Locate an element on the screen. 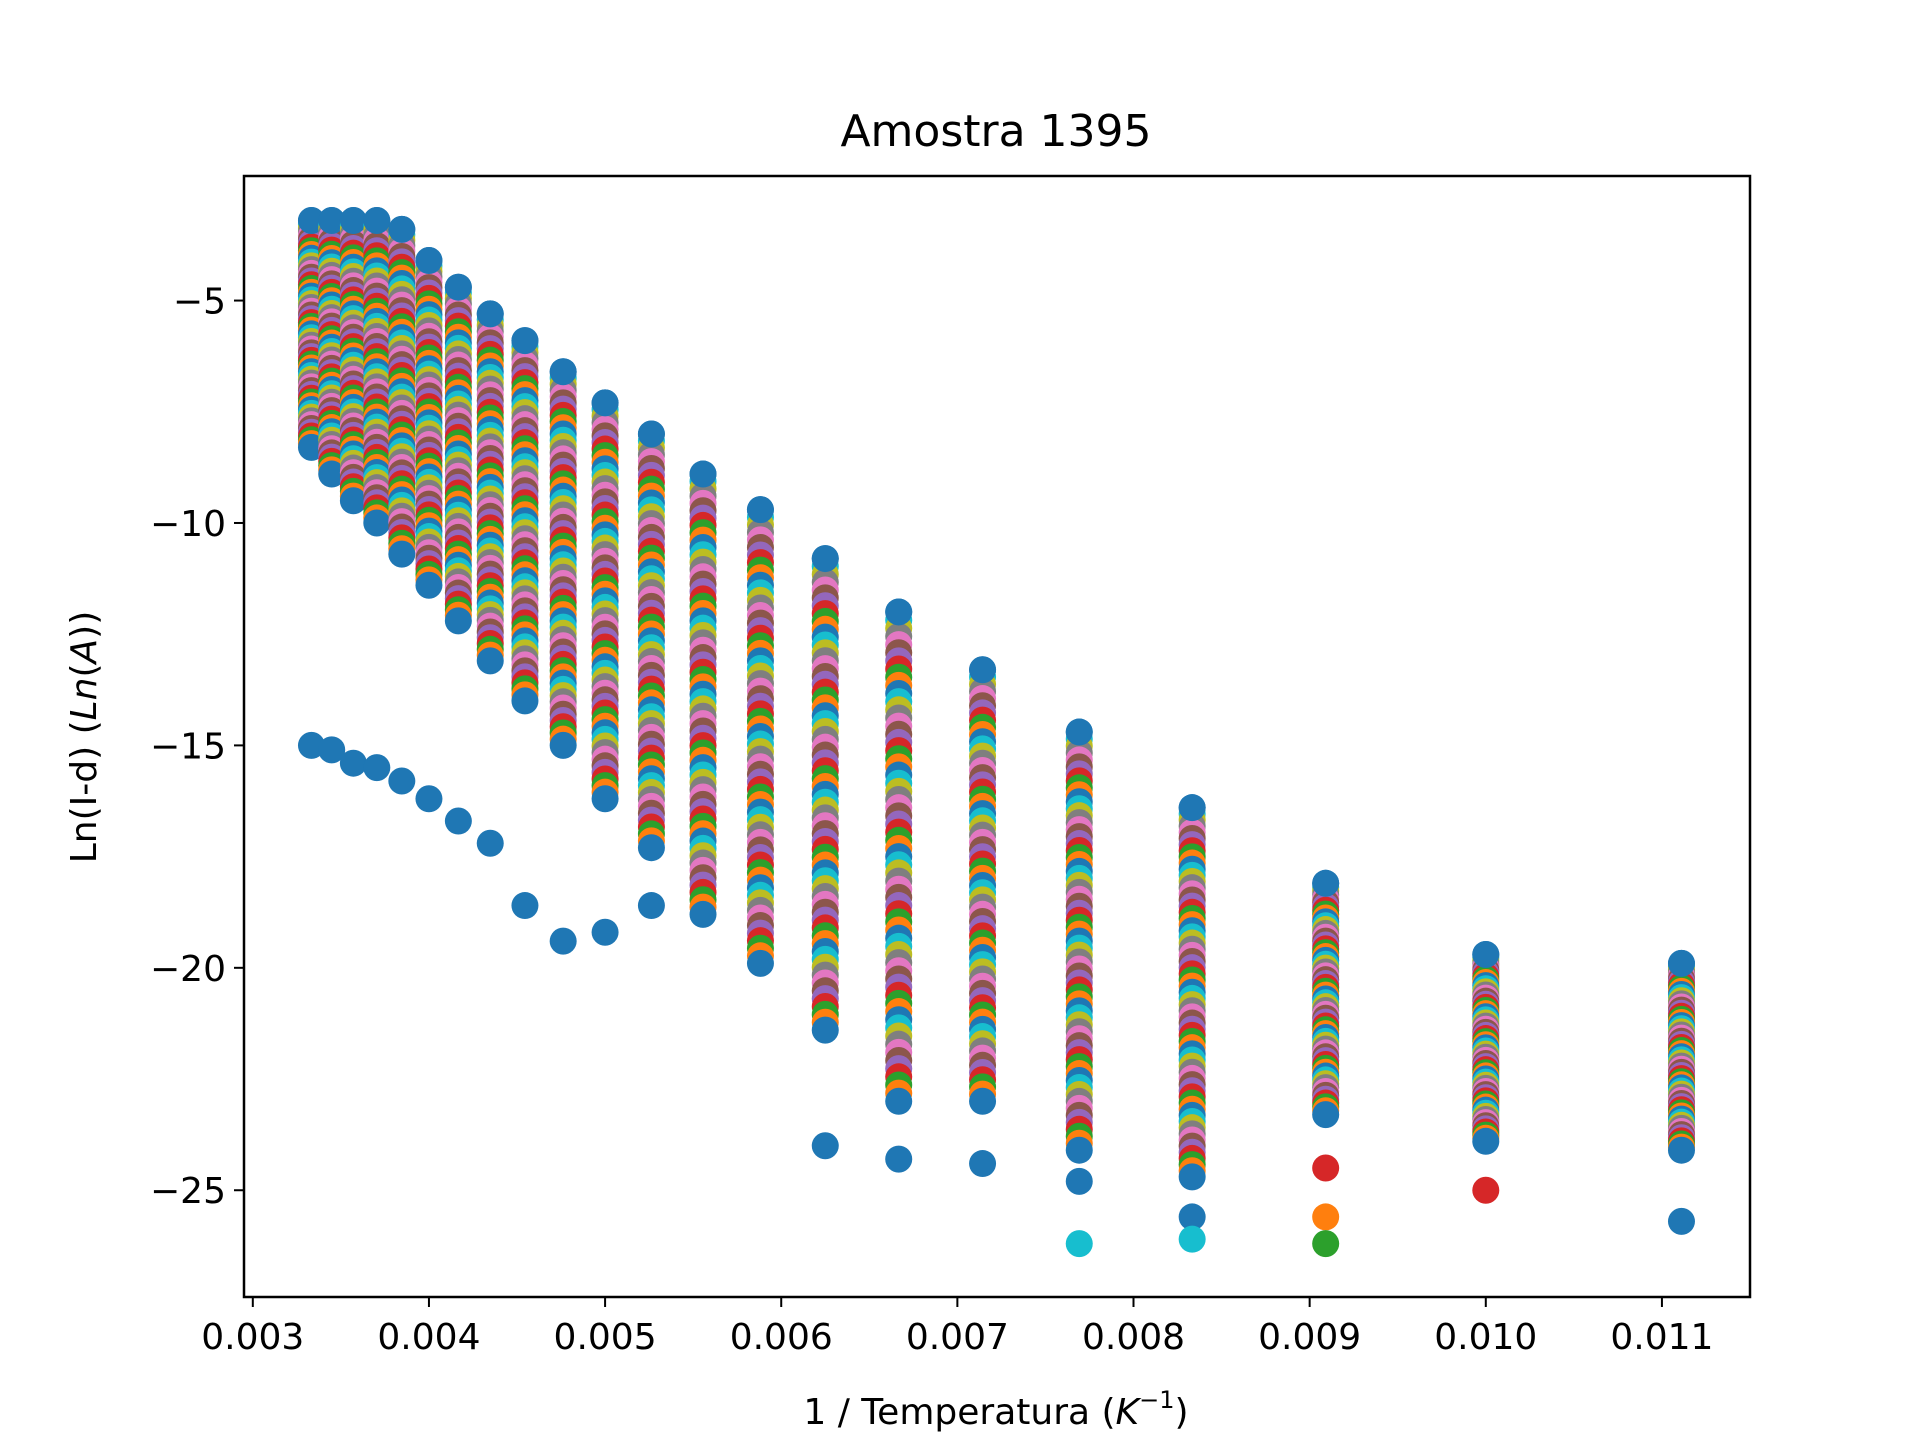  y-axis-label: Ln(I-d) (Ln(A)) is located at coordinates (84, 737).